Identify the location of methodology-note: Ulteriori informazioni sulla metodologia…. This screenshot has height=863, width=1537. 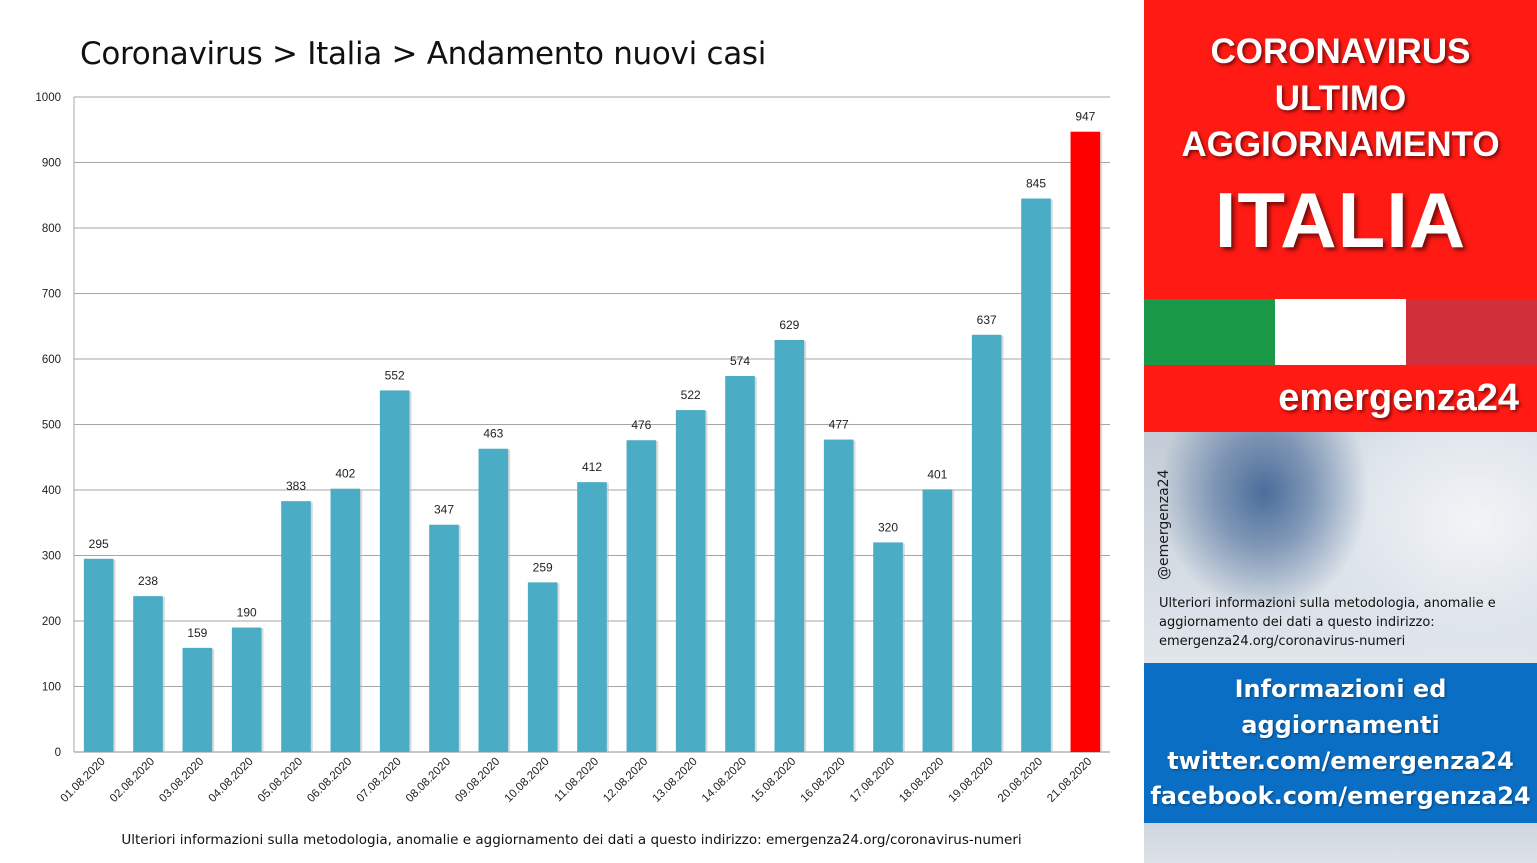
(1327, 622).